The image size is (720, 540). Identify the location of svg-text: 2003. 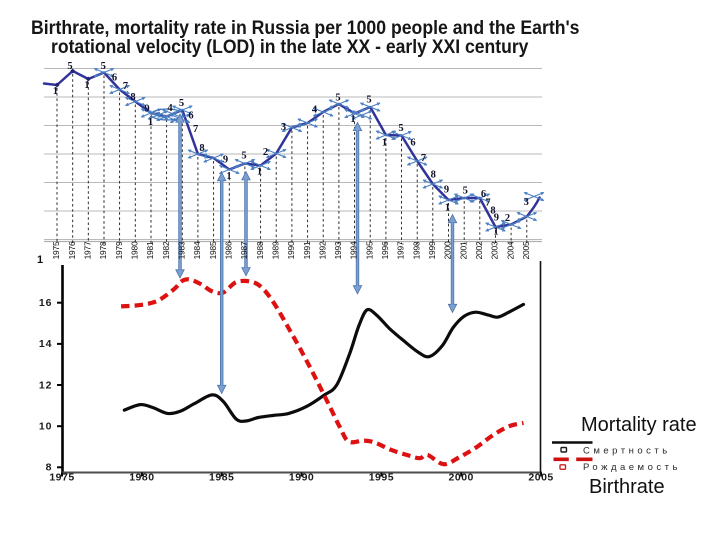
(495, 250).